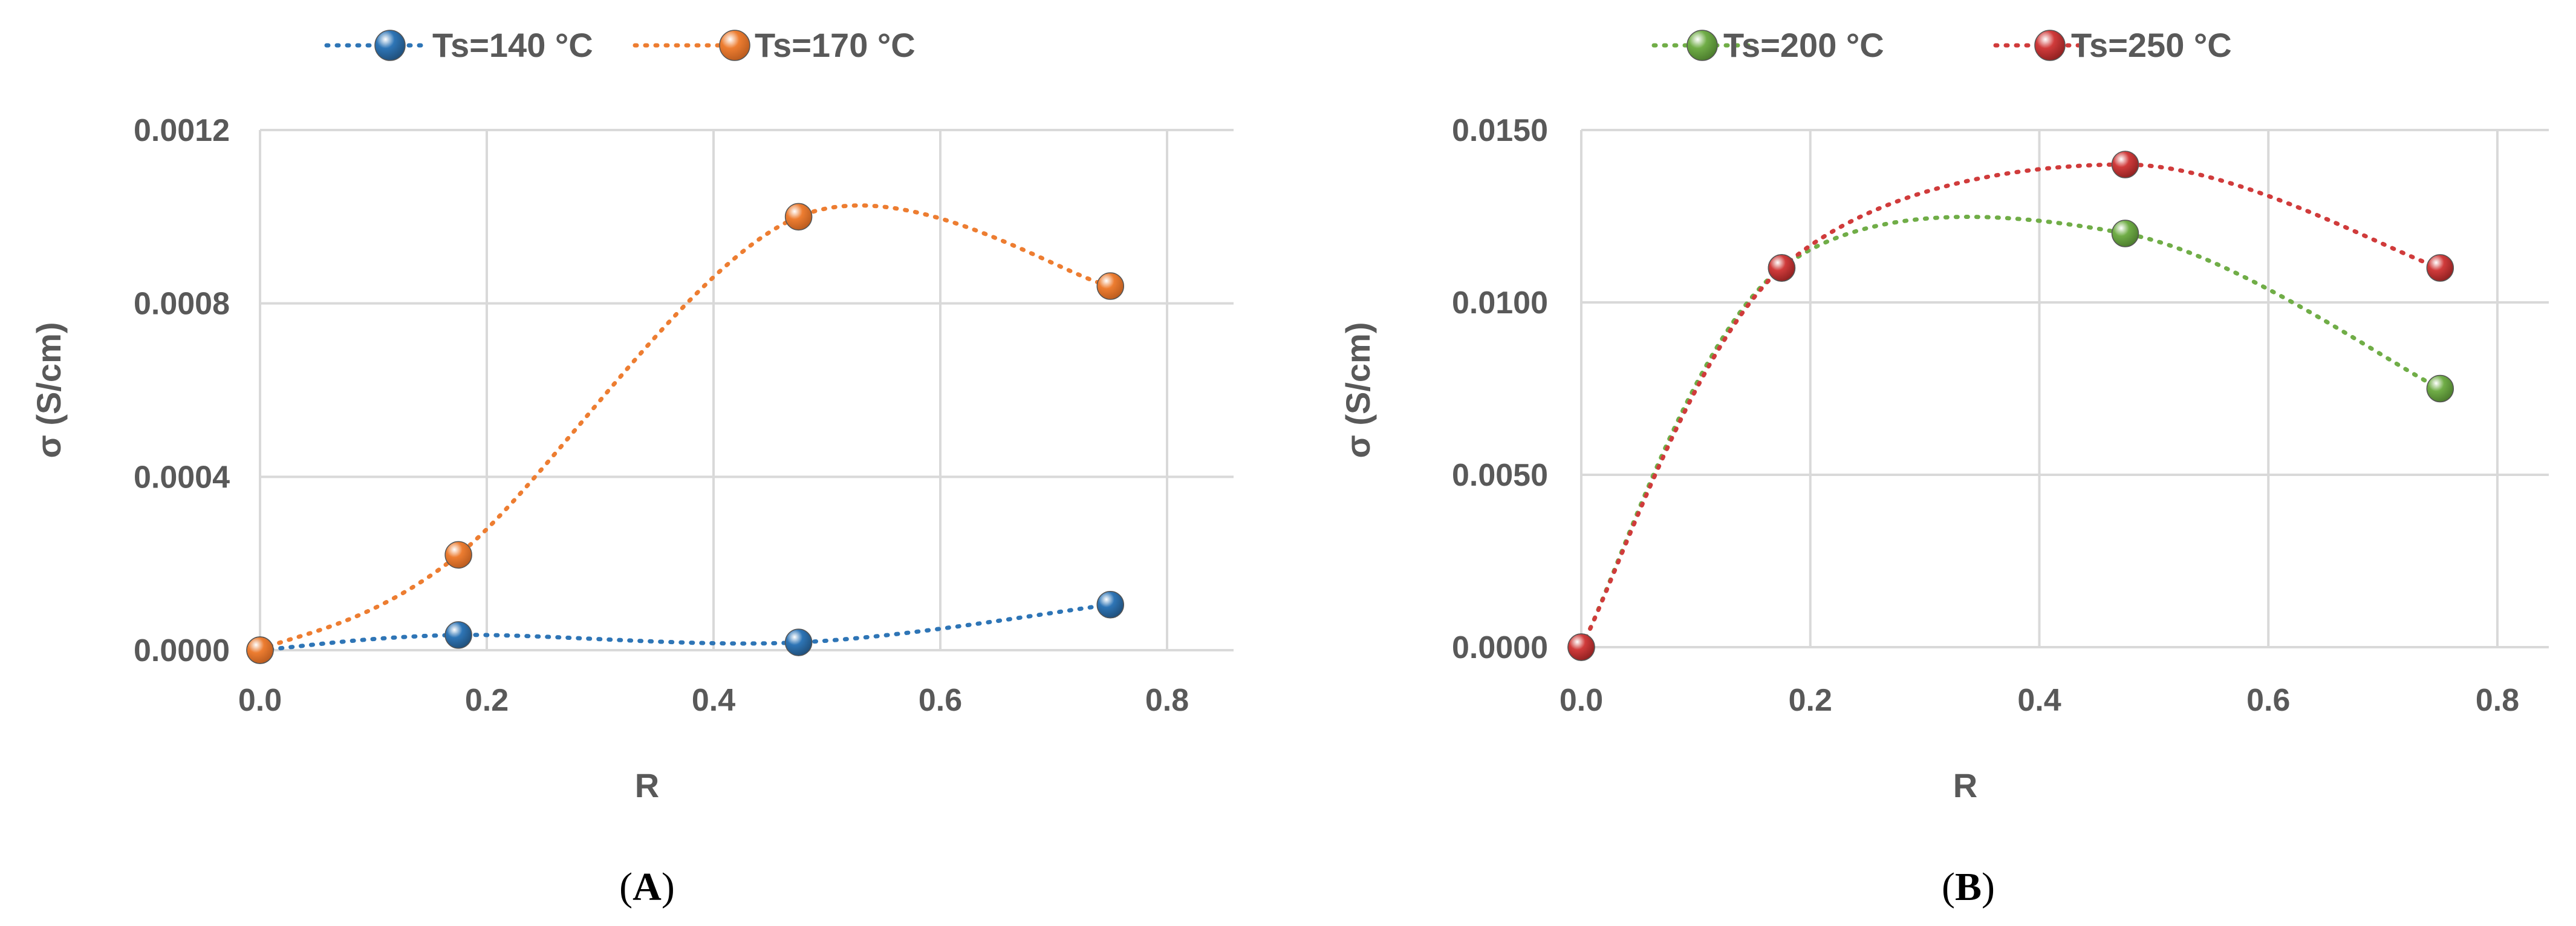 This screenshot has width=2576, height=926. What do you see at coordinates (620, 45) in the screenshot?
I see `legend: Ts=140 °C Ts=170 °C` at bounding box center [620, 45].